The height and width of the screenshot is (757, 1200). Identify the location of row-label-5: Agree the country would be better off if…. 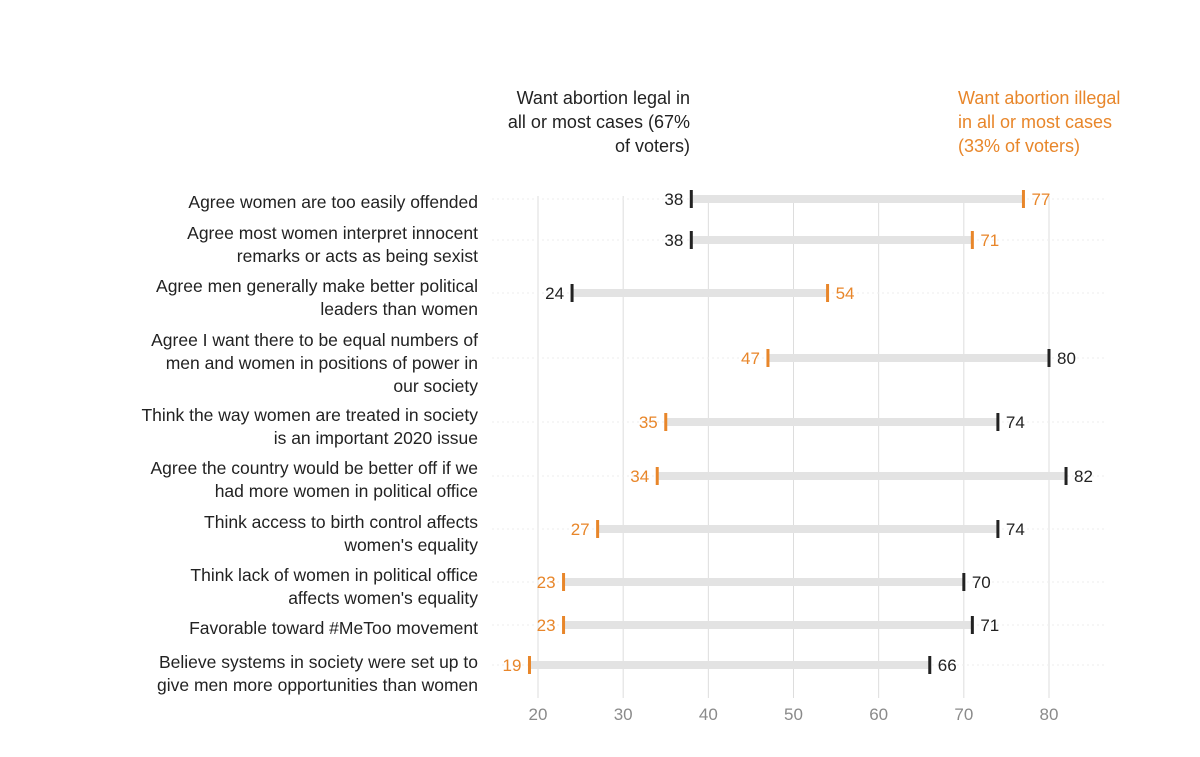
(314, 479).